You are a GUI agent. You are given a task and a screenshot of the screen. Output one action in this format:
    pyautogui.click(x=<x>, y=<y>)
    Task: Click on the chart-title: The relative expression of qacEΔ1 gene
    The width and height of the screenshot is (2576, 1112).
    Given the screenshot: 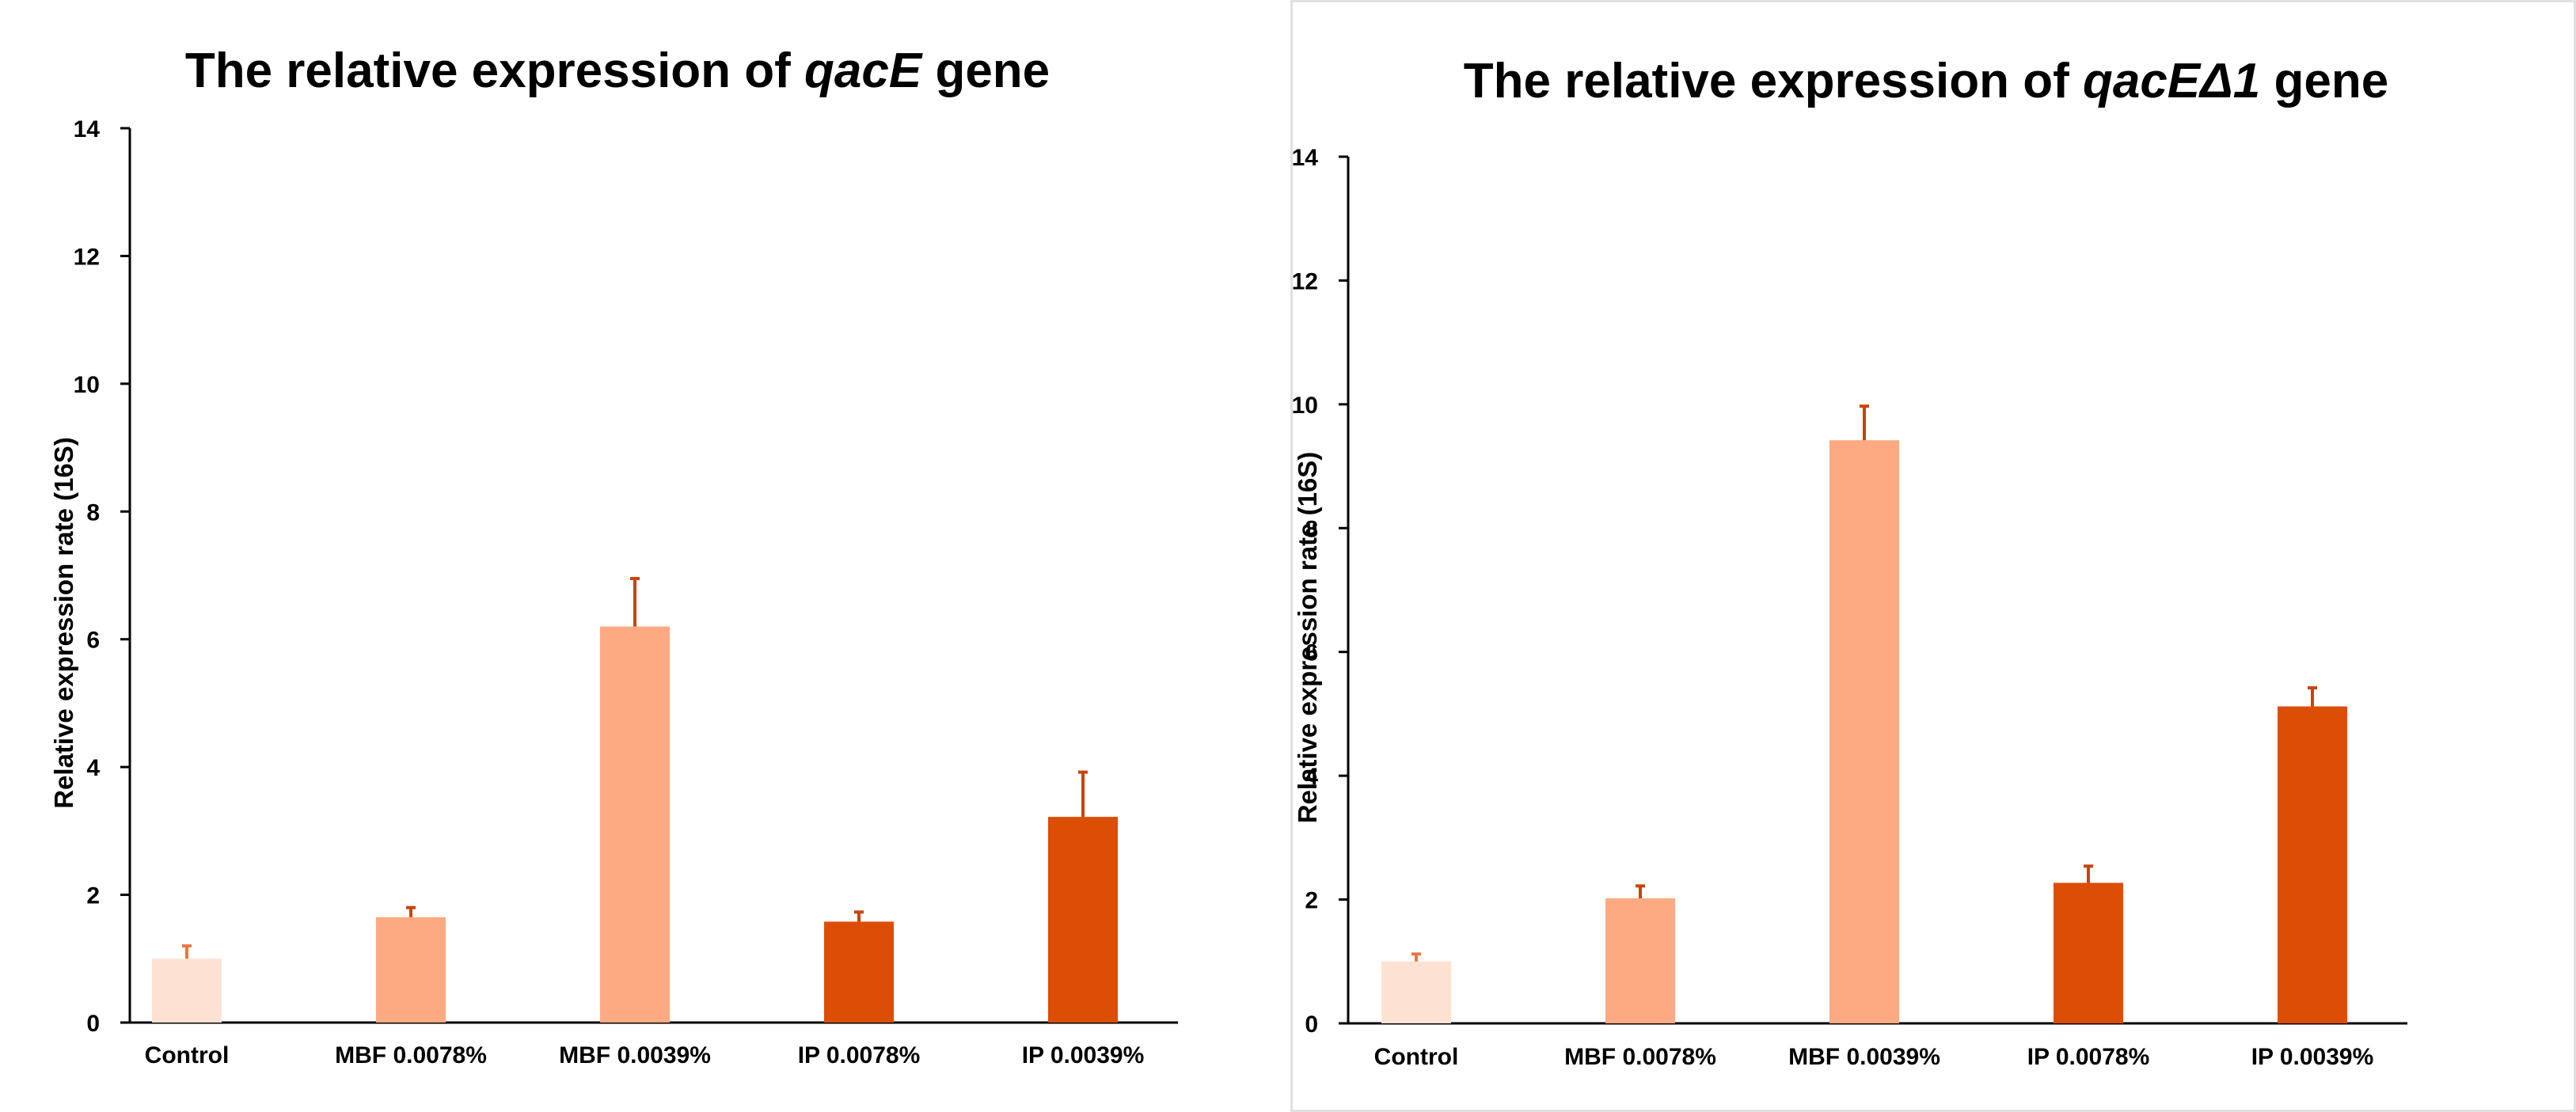 What is the action you would take?
    pyautogui.click(x=1926, y=81)
    